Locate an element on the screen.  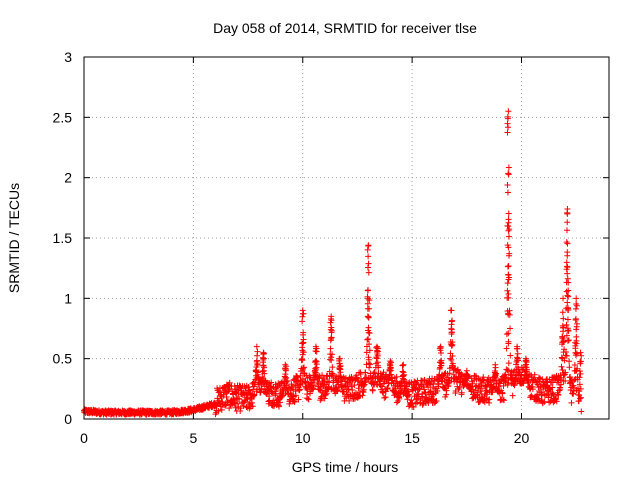
x-axis-label: GPS time / hours is located at coordinates (345, 467).